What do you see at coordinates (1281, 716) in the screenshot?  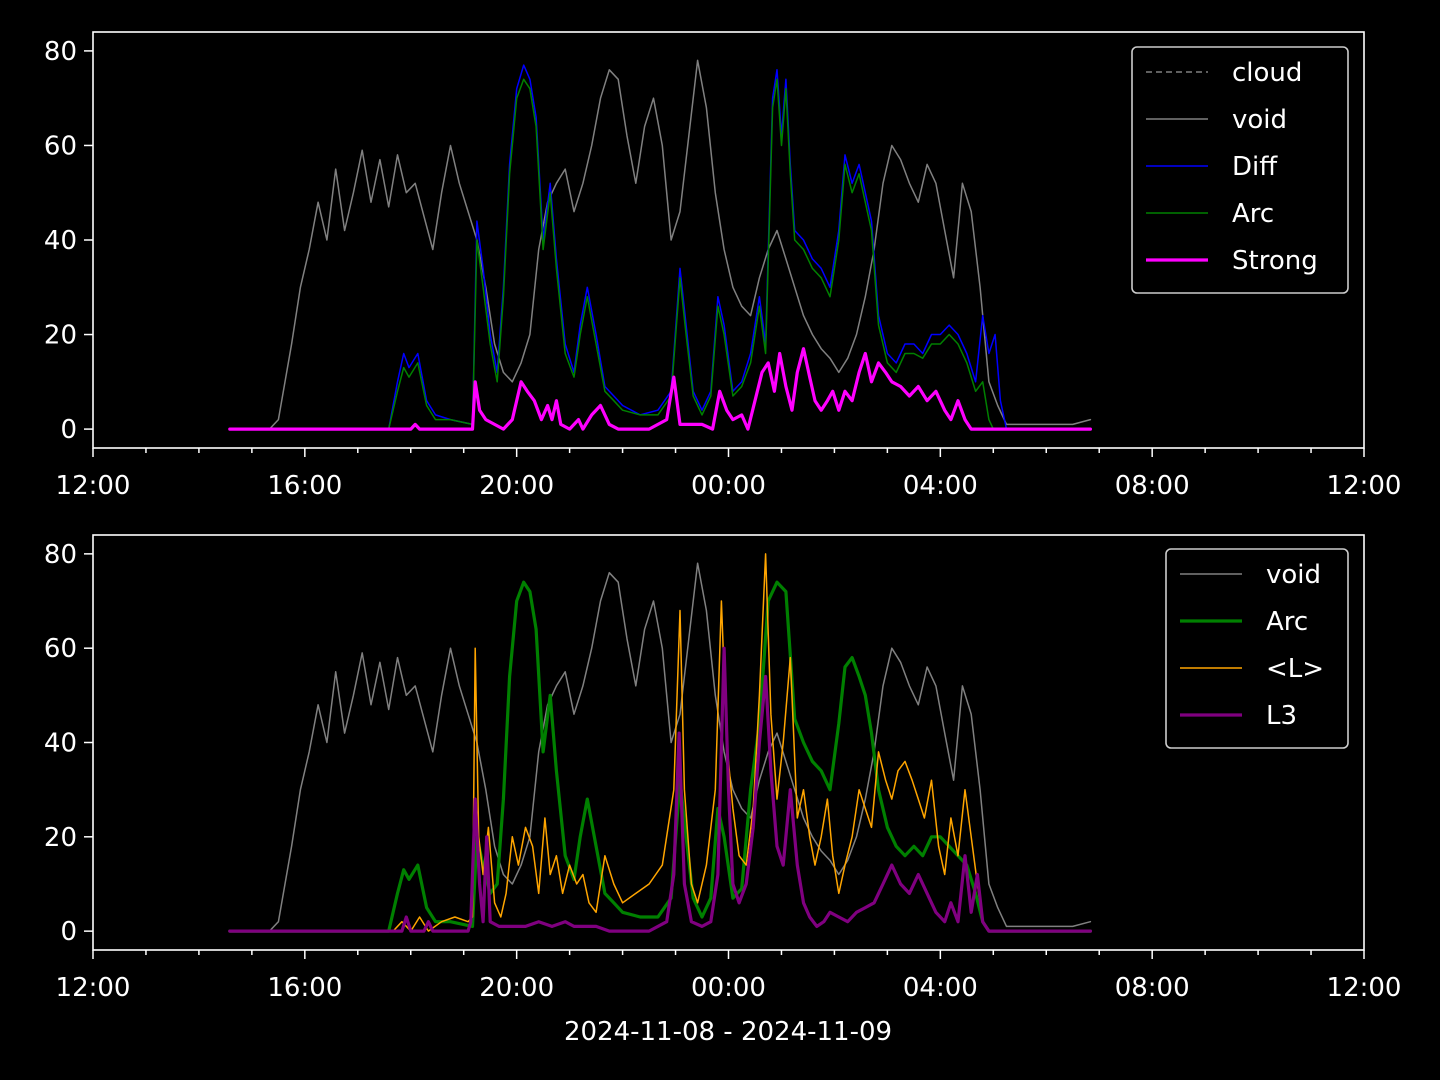 I see `legend-label-l3: L3` at bounding box center [1281, 716].